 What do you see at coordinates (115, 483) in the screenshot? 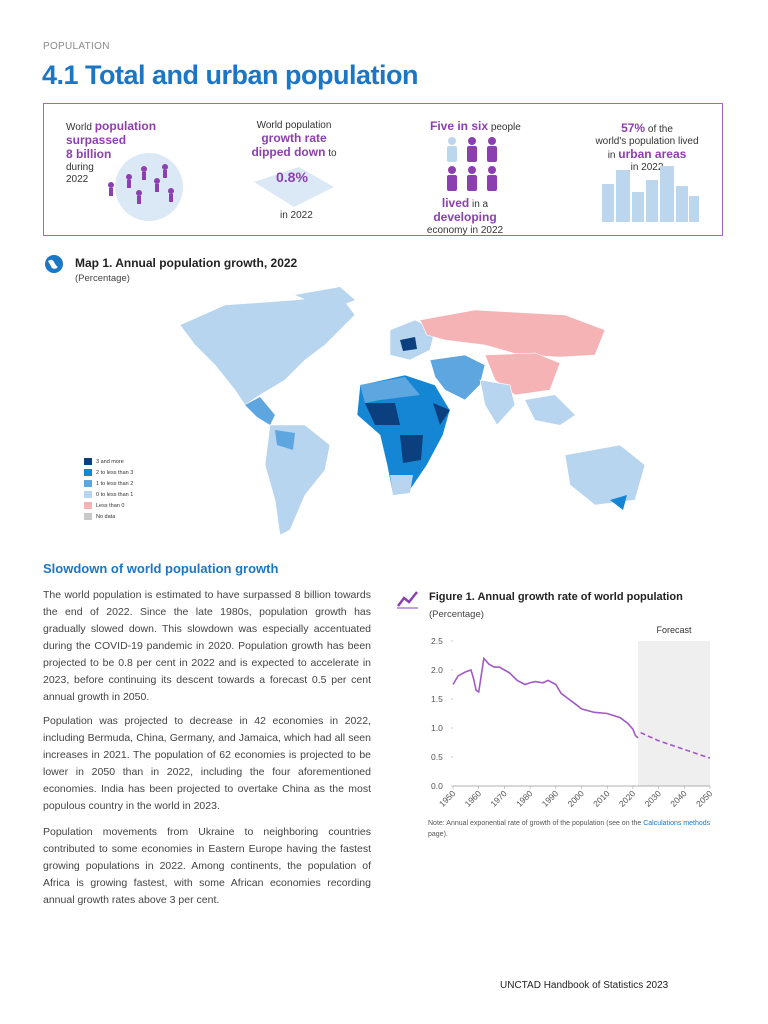
I see `legend-label: 1 to less than 2` at bounding box center [115, 483].